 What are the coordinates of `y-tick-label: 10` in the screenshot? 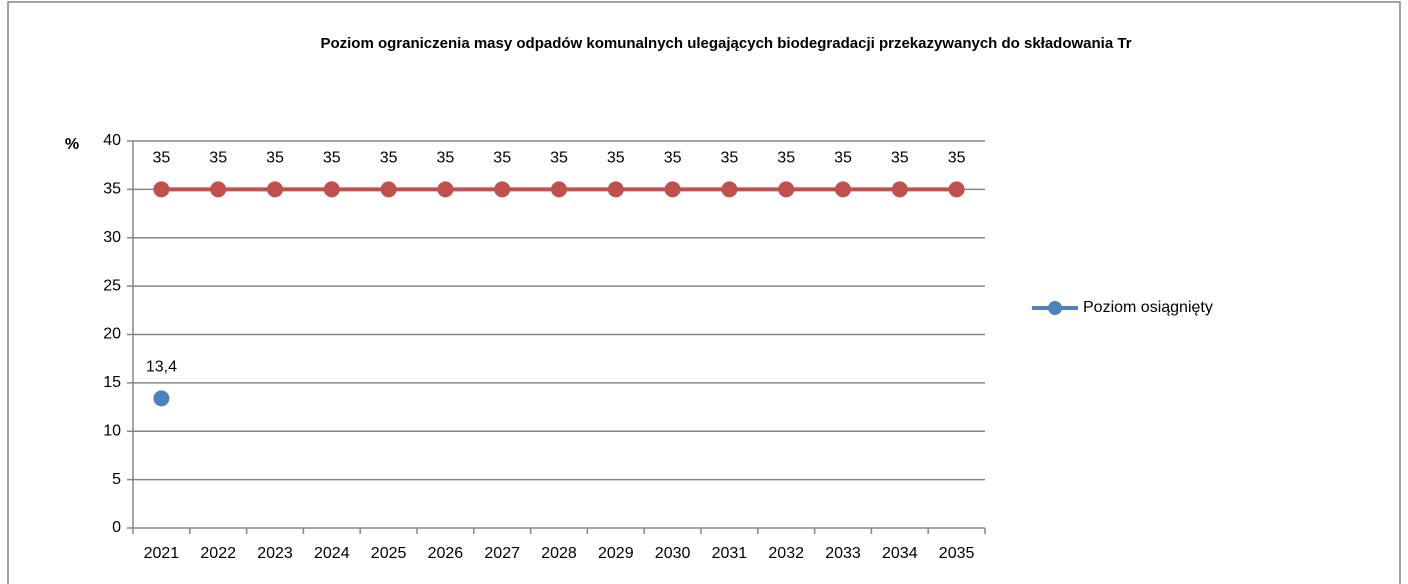 It's located at (112, 430).